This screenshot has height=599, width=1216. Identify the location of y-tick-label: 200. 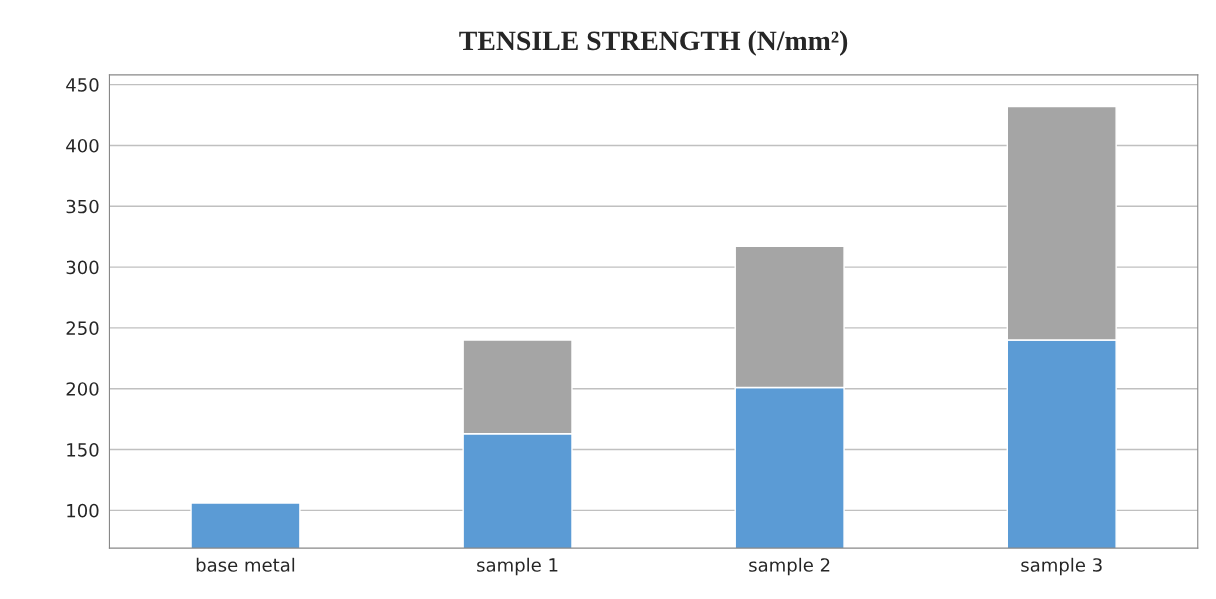
(82, 389).